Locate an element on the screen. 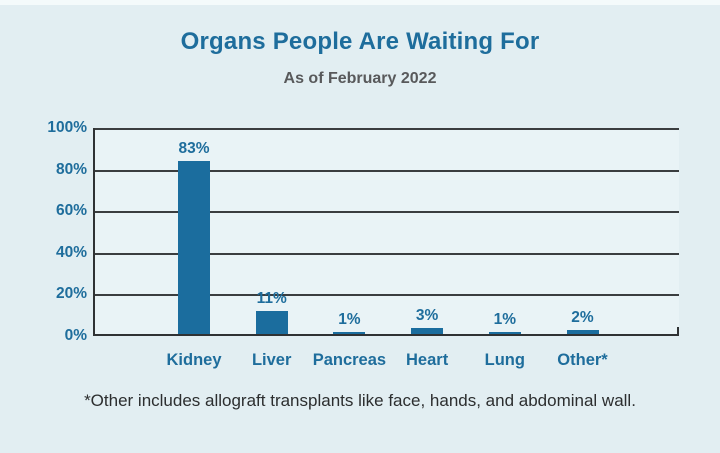  bar-heart is located at coordinates (427, 330).